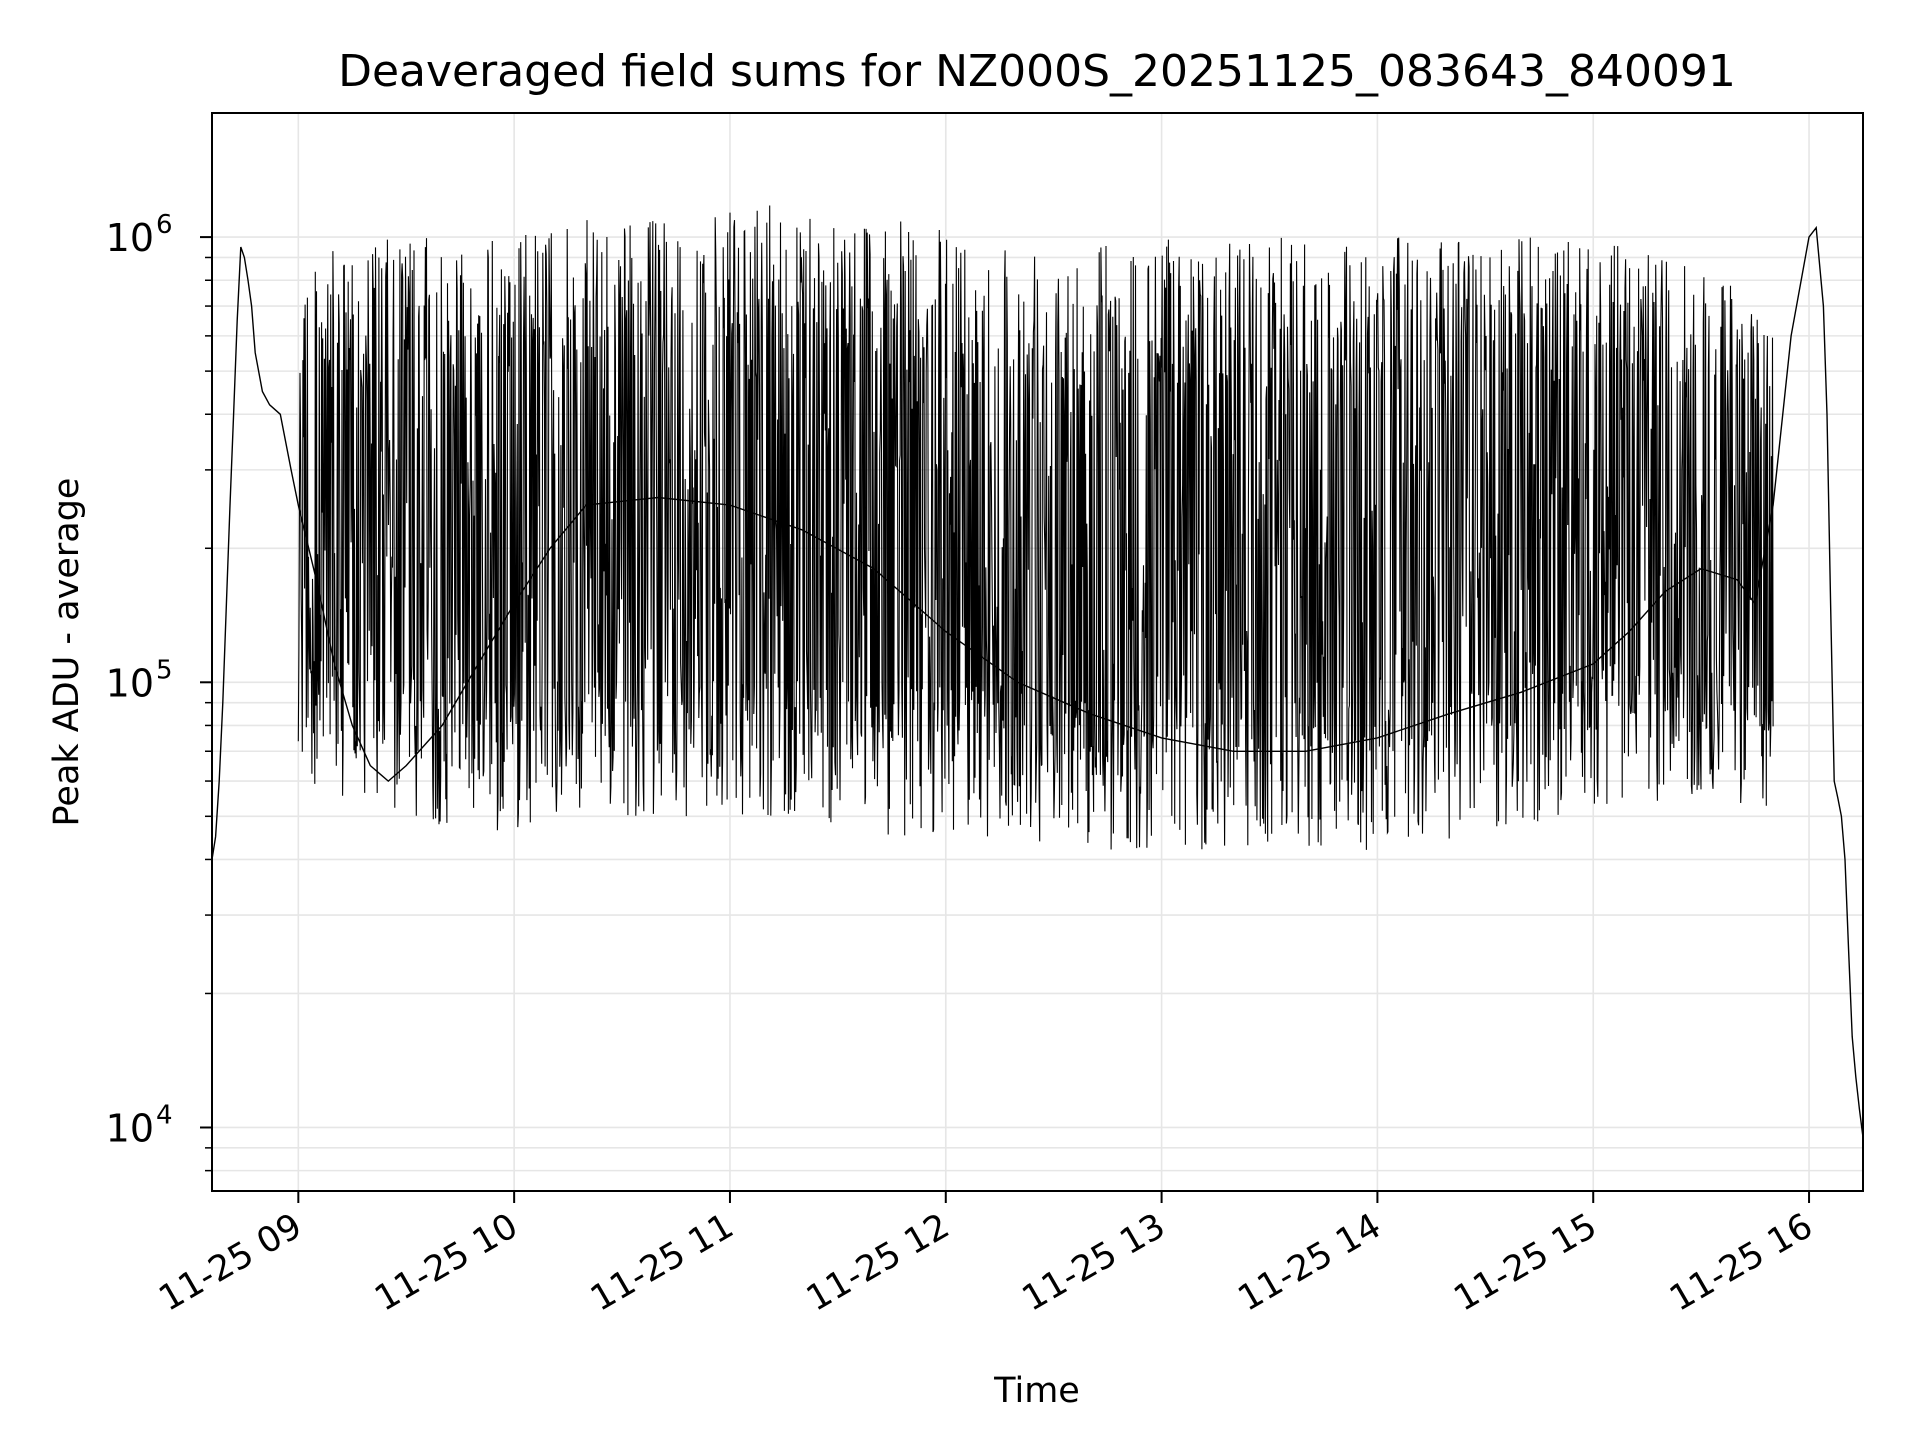  Describe the element at coordinates (1036, 1391) in the screenshot. I see `x-axis-label: Time` at that location.